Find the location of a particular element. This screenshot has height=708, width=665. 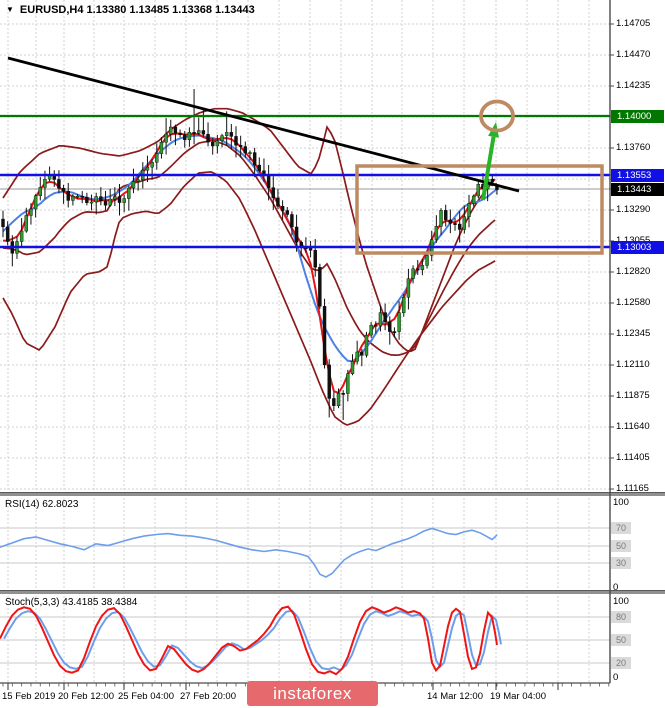

stoch-level-badge: 50 is located at coordinates (621, 640).